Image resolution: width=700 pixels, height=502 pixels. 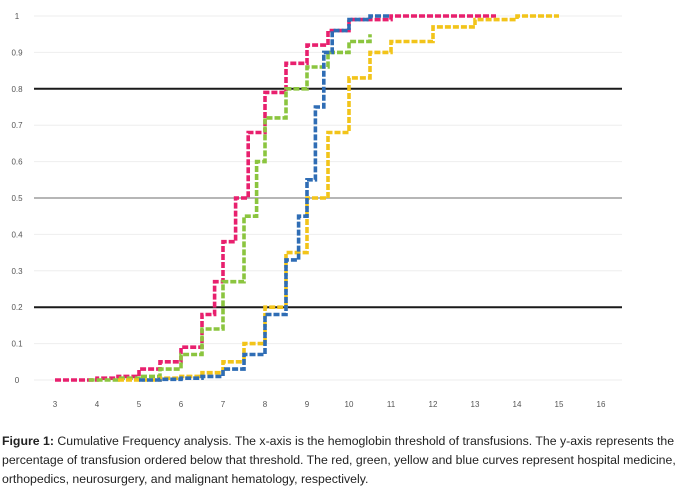 I want to click on y-tick-label: 0.4, so click(x=17, y=234).